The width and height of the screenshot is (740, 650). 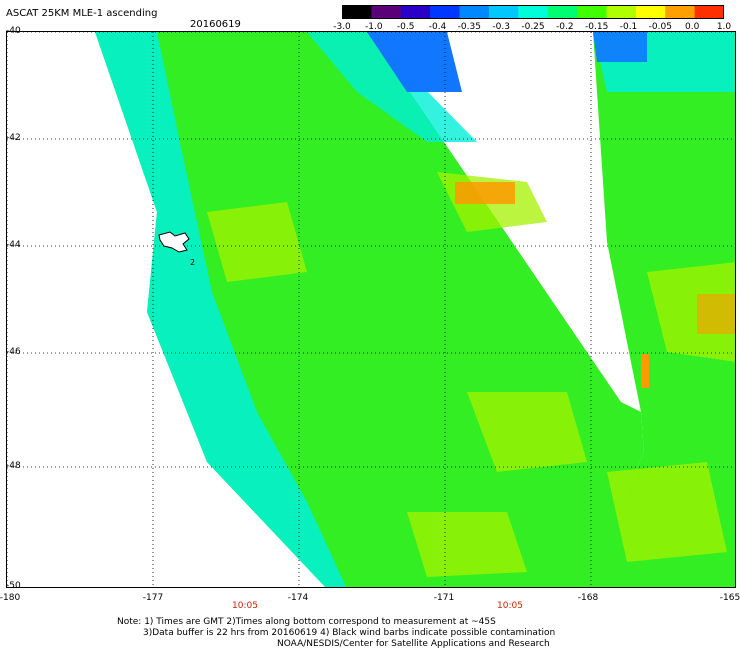 I want to click on island-label: 2, so click(x=192, y=262).